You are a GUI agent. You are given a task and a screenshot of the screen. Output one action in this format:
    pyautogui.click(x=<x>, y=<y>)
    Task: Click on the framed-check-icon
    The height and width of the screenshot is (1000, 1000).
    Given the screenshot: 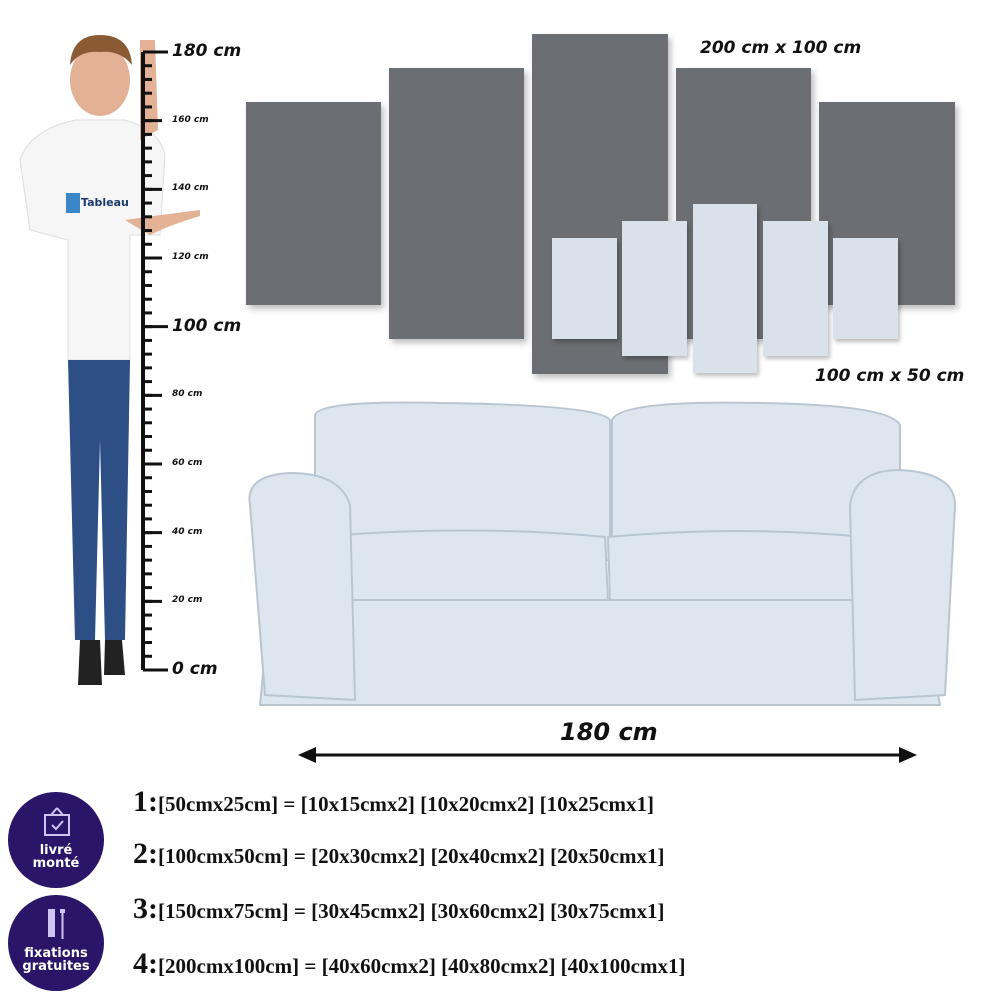 What is the action you would take?
    pyautogui.click(x=57, y=821)
    